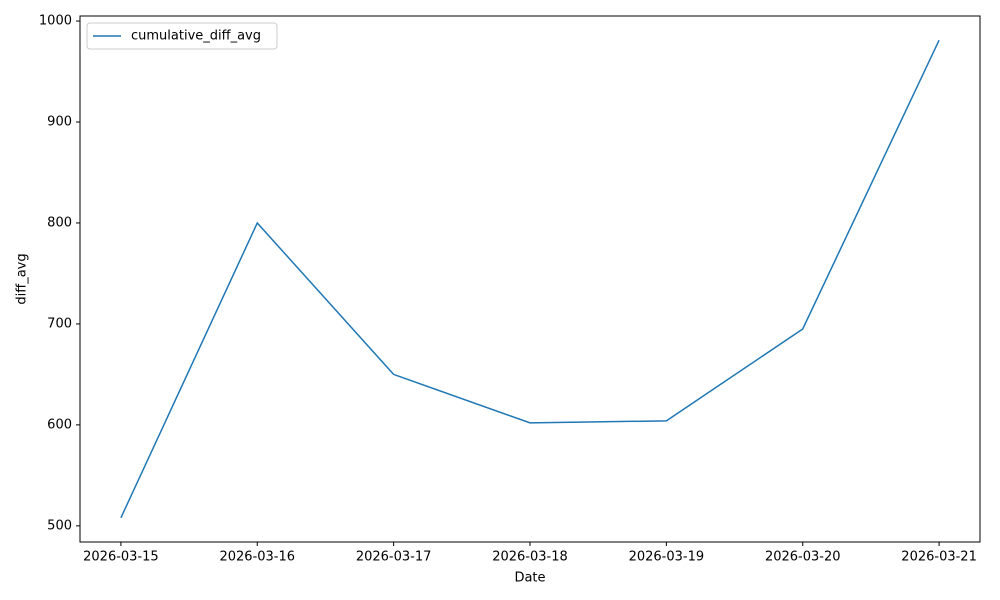 The height and width of the screenshot is (600, 1000). Describe the element at coordinates (939, 557) in the screenshot. I see `x-tick-label: 2026-03-21` at that location.